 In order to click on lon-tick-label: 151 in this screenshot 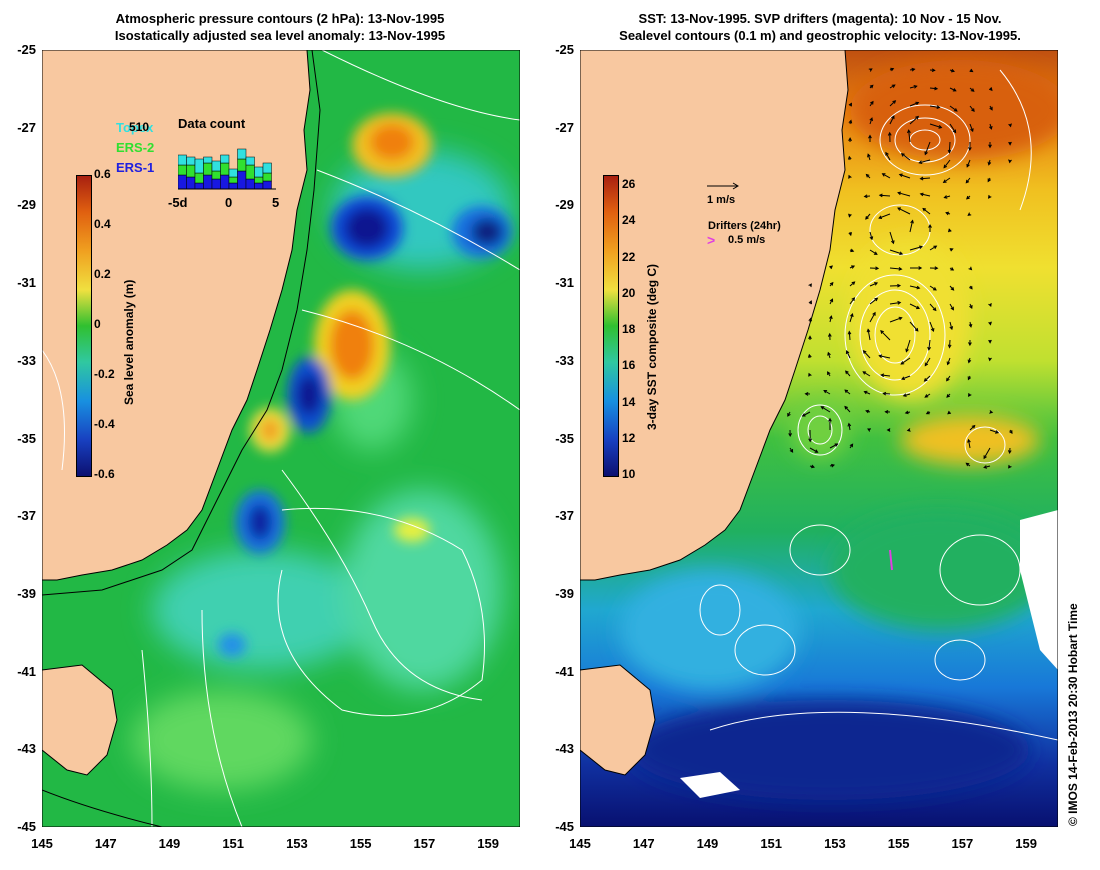, I will do `click(233, 843)`.